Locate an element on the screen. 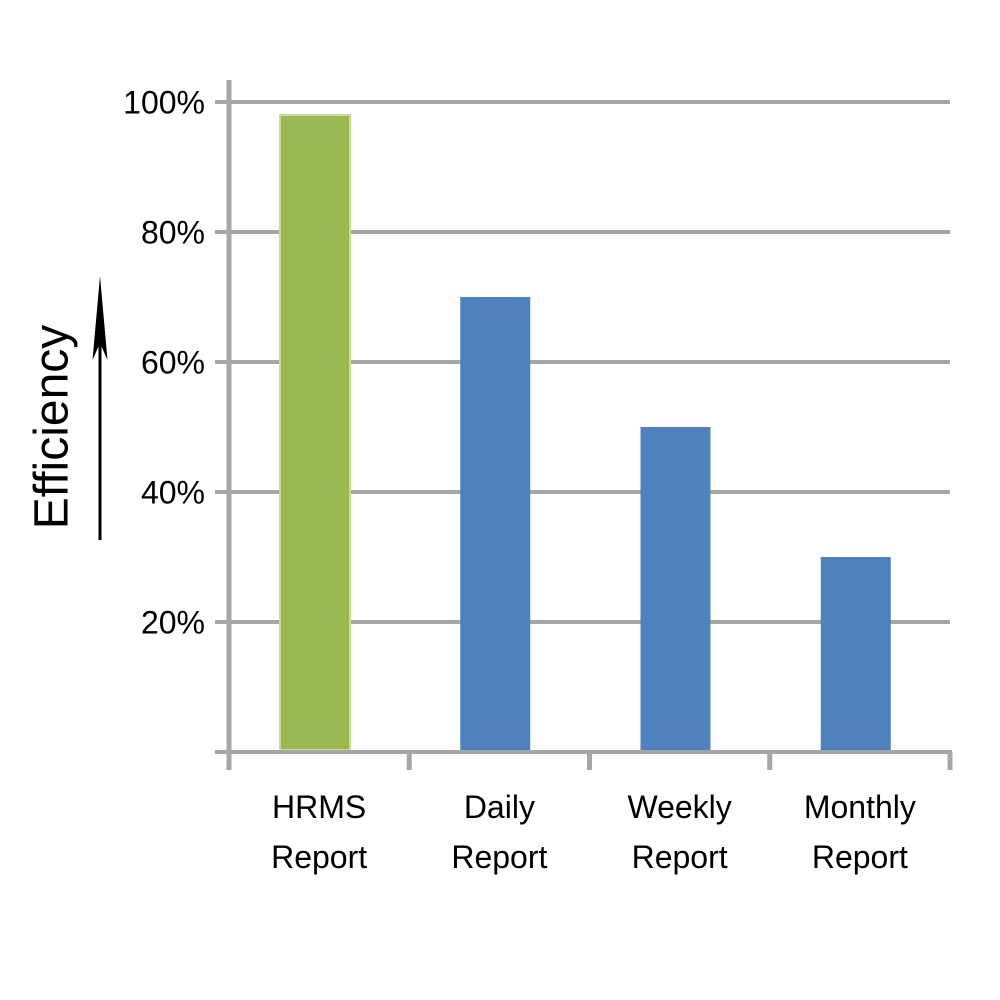 This screenshot has height=1000, width=1000. y-axis-title: Efficiency is located at coordinates (52, 427).